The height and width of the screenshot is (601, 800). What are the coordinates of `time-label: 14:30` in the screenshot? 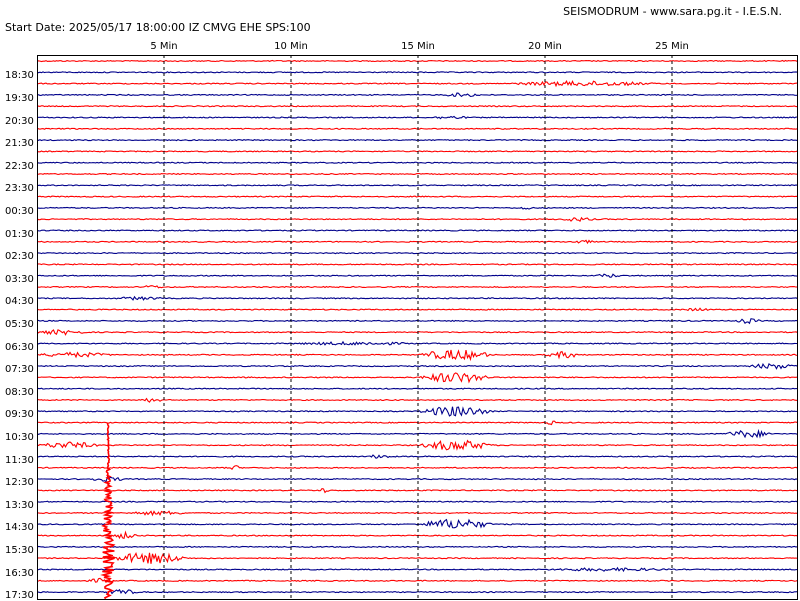 It's located at (19, 528).